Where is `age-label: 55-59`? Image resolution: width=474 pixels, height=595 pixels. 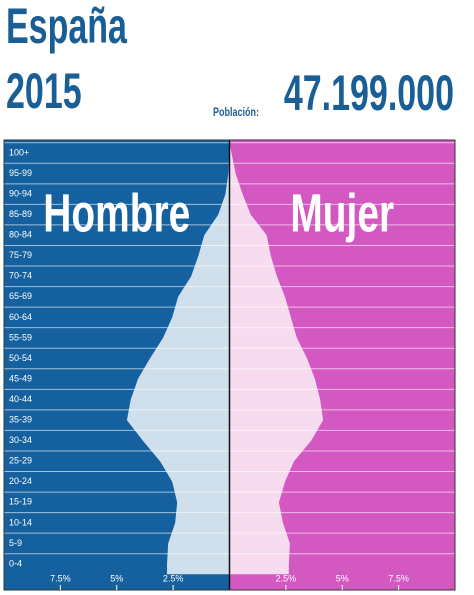 age-label: 55-59 is located at coordinates (20, 337).